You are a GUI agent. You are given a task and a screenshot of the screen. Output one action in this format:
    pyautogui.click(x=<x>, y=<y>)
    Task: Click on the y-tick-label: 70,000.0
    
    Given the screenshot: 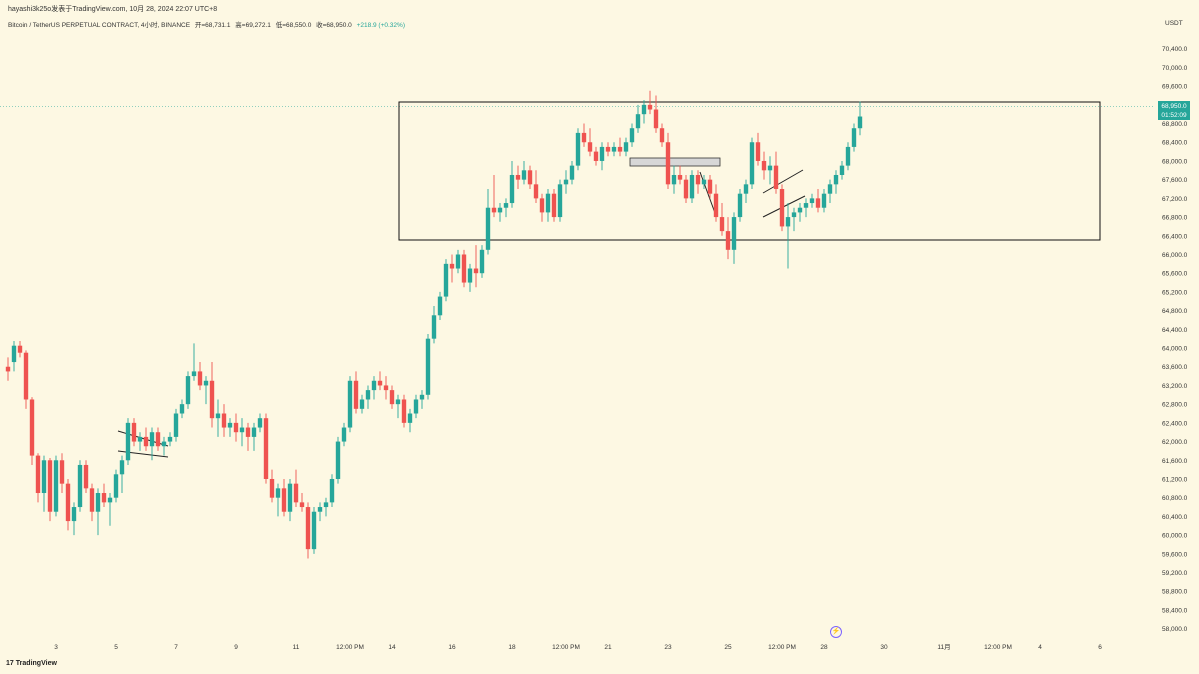 What is the action you would take?
    pyautogui.click(x=1175, y=68)
    